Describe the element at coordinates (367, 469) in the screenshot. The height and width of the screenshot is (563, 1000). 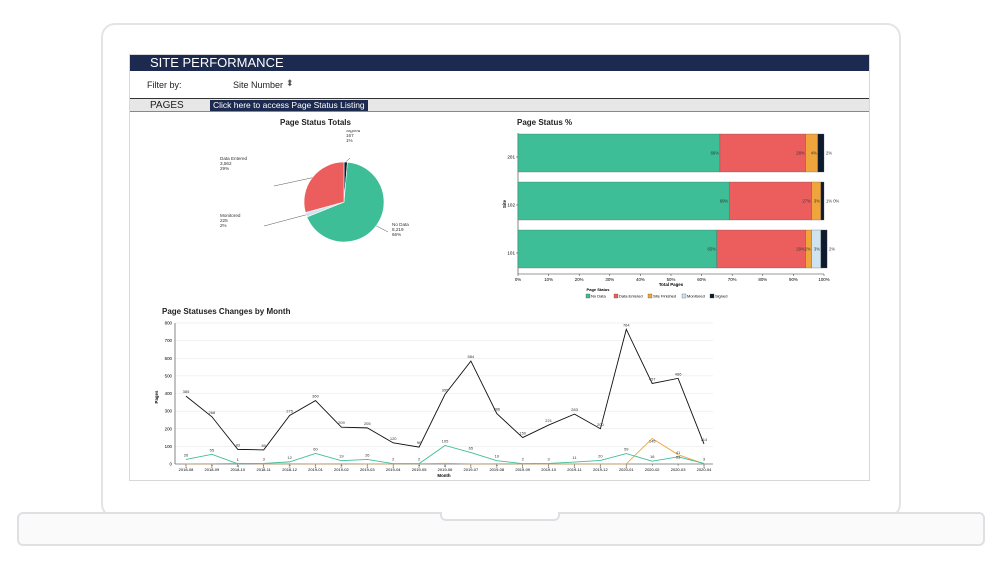
I see `line-x-tick-label: 2019-03` at that location.